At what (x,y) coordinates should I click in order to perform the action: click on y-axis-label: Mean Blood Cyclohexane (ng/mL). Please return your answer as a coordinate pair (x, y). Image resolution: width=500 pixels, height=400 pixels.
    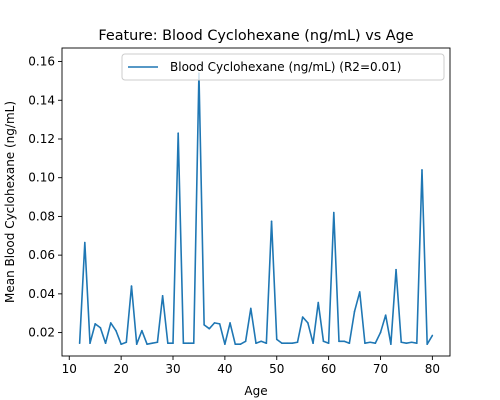
    Looking at the image, I should click on (10, 202).